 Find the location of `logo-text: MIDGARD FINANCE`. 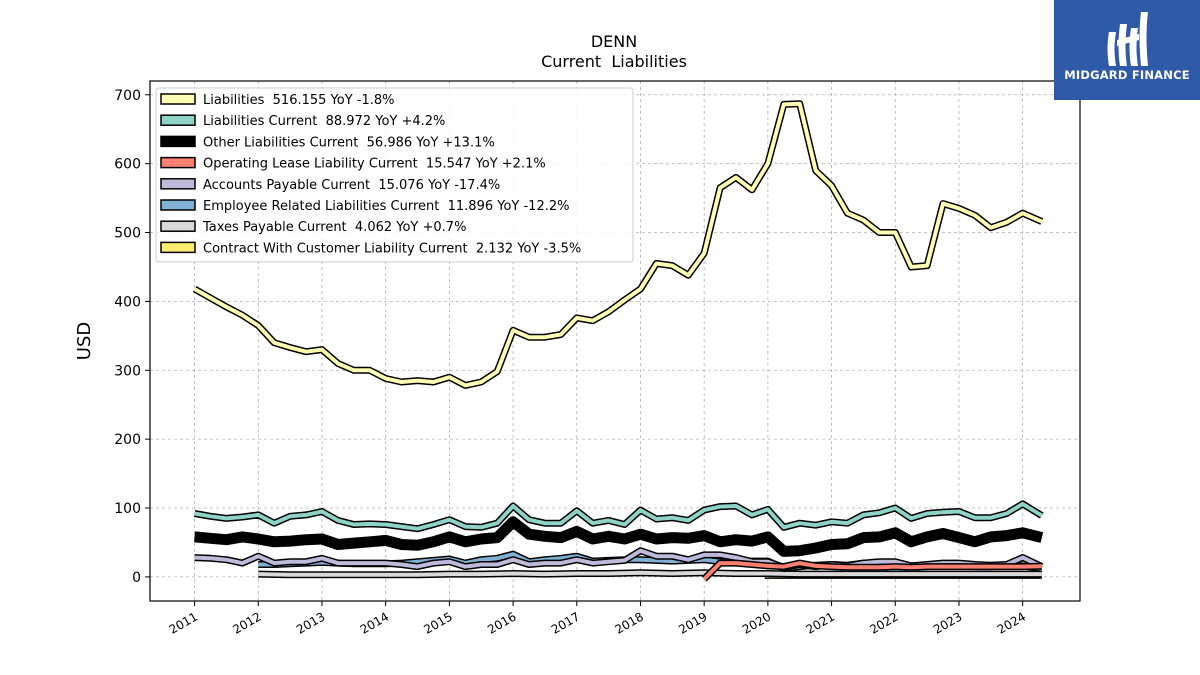

logo-text: MIDGARD FINANCE is located at coordinates (1127, 75).